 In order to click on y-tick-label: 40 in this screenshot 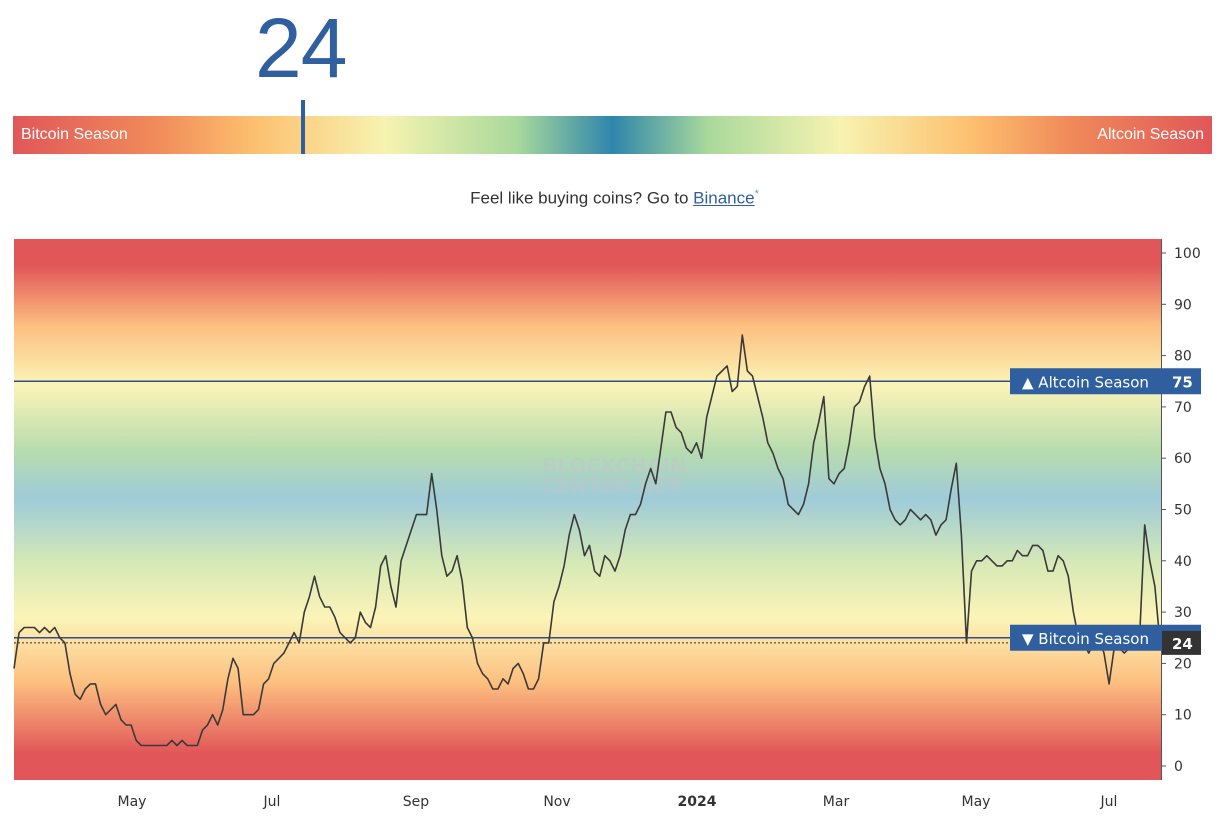, I will do `click(1183, 562)`.